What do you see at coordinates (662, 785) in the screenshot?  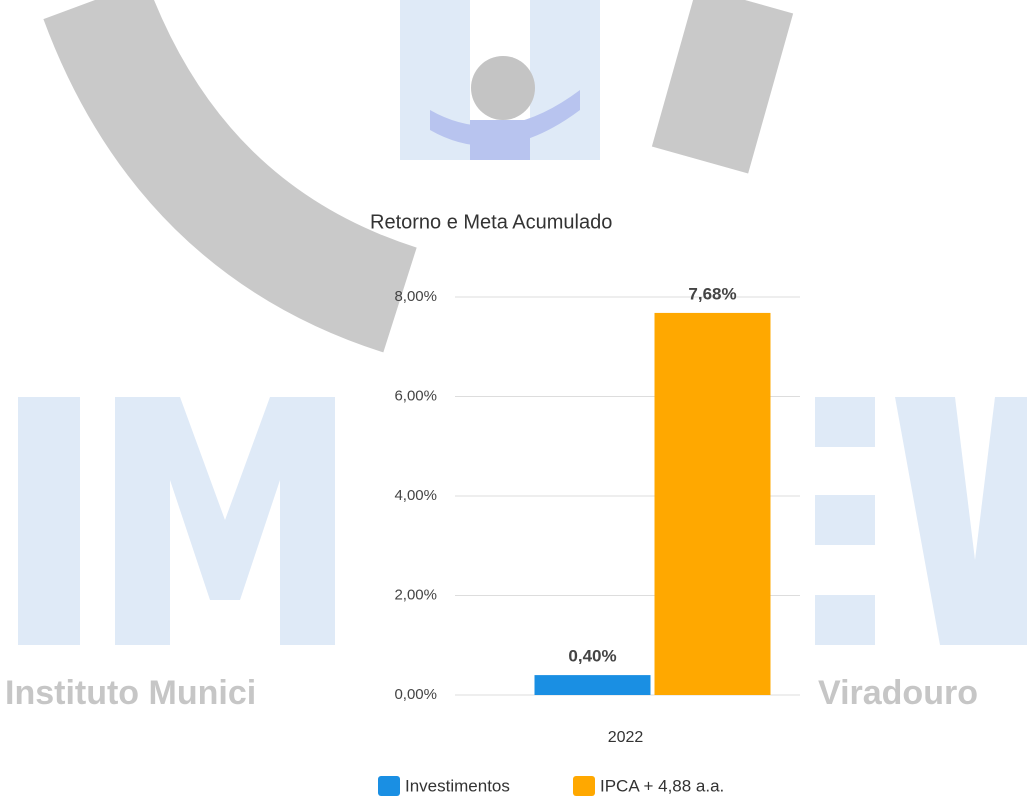 I see `legend-label: IPCA + 4,88 a.a.` at bounding box center [662, 785].